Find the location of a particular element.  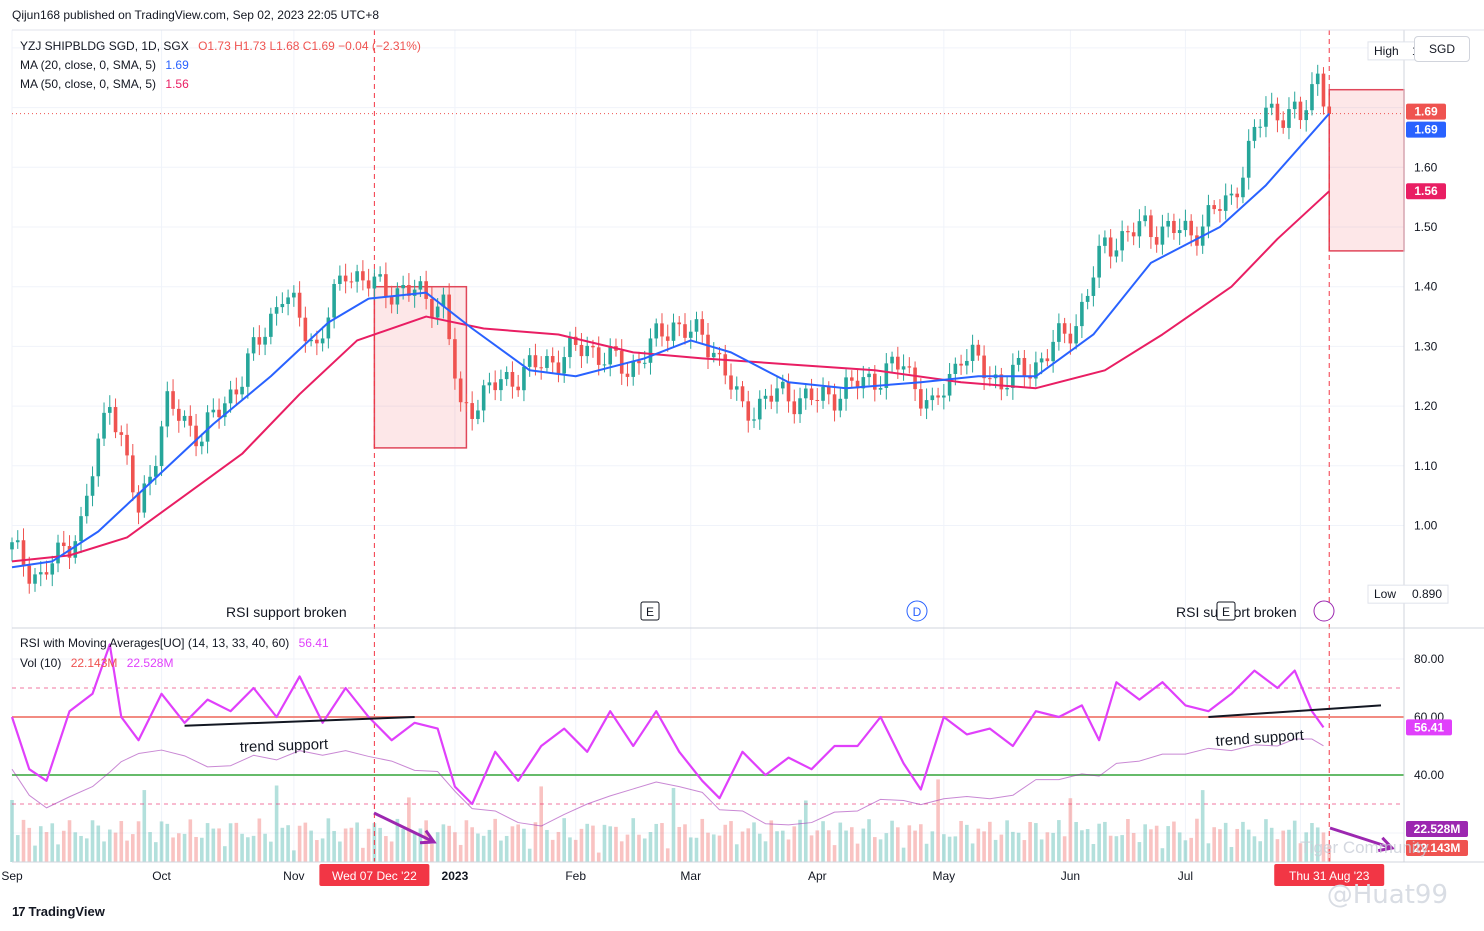

hl-box is located at coordinates (1408, 594).